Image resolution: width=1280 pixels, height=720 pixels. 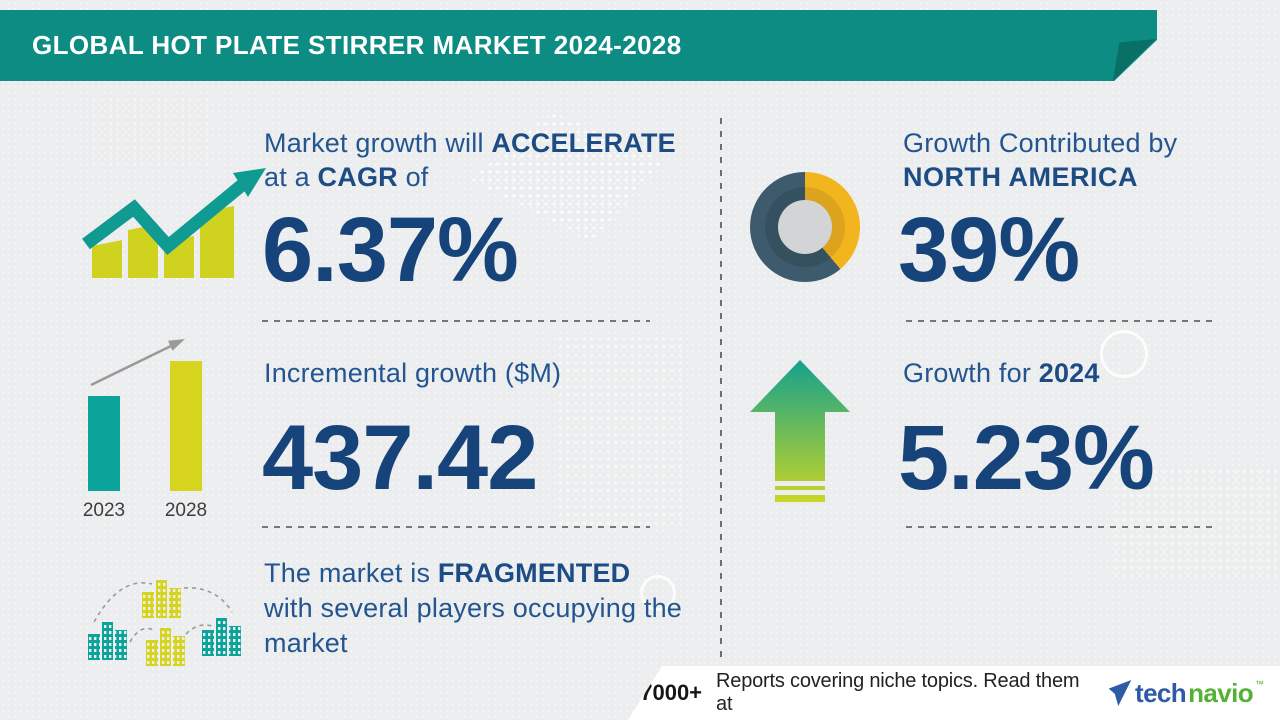 I want to click on fragmented-market-icon, so click(x=164, y=623).